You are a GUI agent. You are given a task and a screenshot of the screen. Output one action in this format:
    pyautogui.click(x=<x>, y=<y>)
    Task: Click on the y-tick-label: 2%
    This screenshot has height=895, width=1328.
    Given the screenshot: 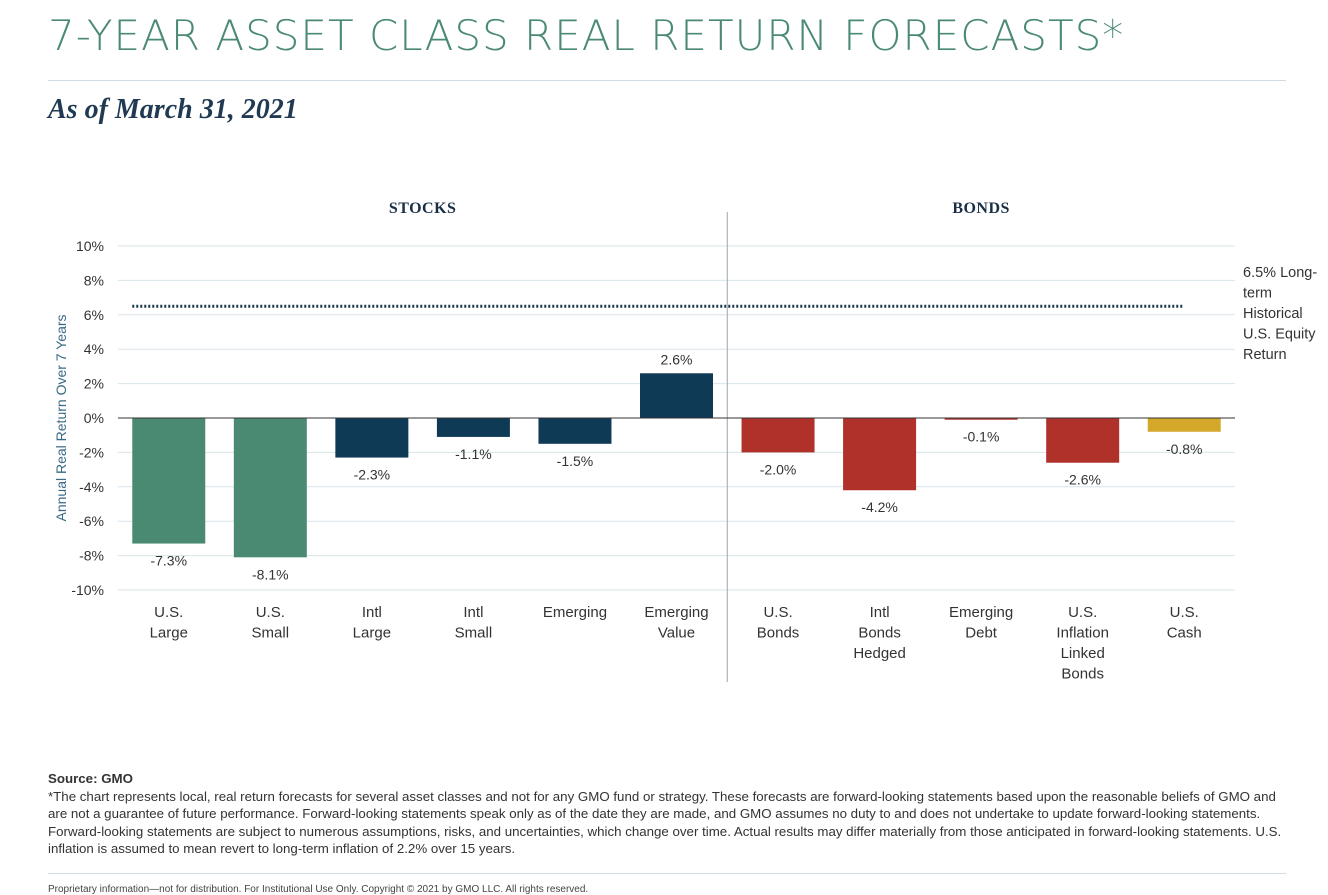 What is the action you would take?
    pyautogui.click(x=94, y=384)
    